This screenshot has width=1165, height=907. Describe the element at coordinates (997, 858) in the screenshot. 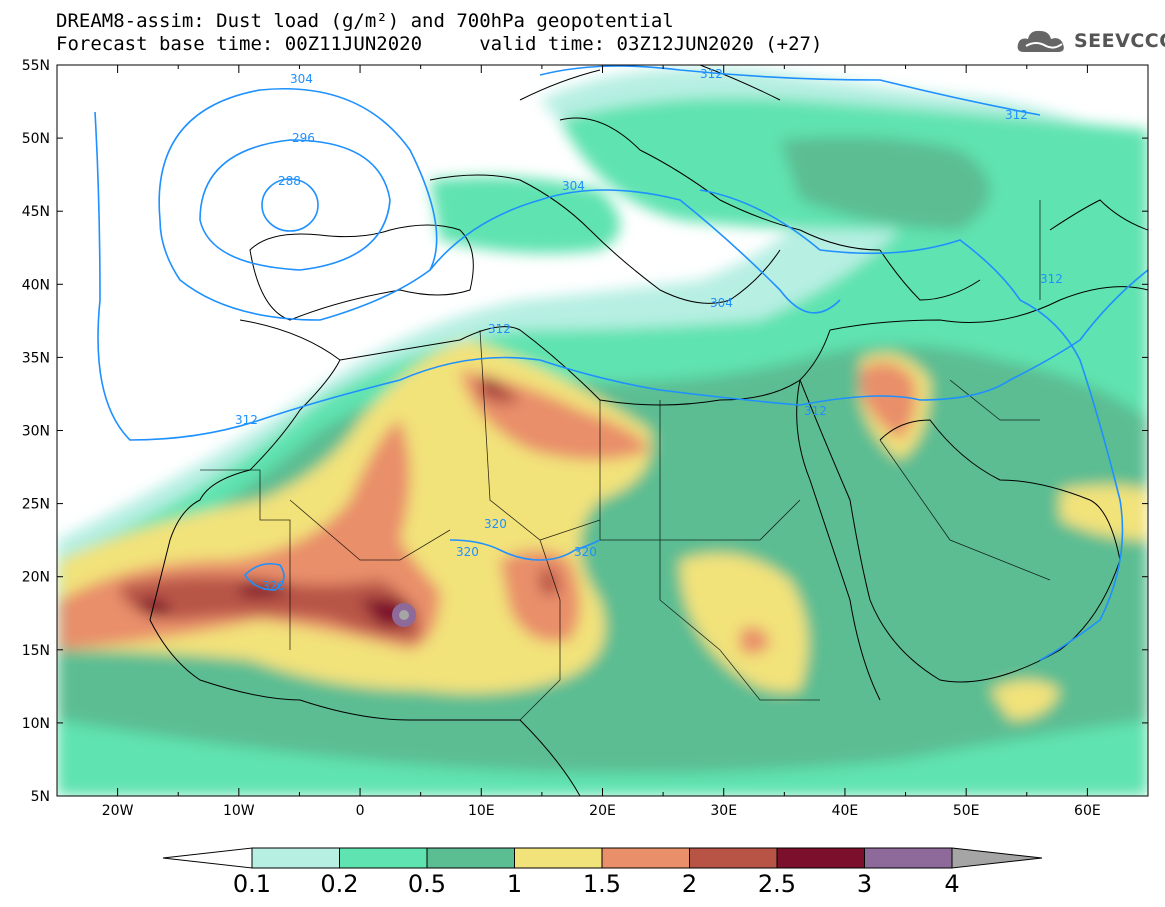

I see `colorbar-right-arrow` at that location.